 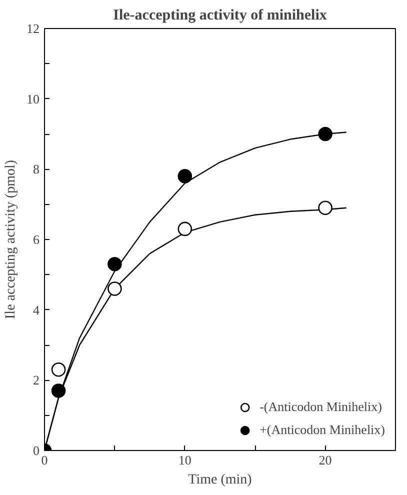 I want to click on legend-label: +(Anticodon Minihelix), so click(x=322, y=430).